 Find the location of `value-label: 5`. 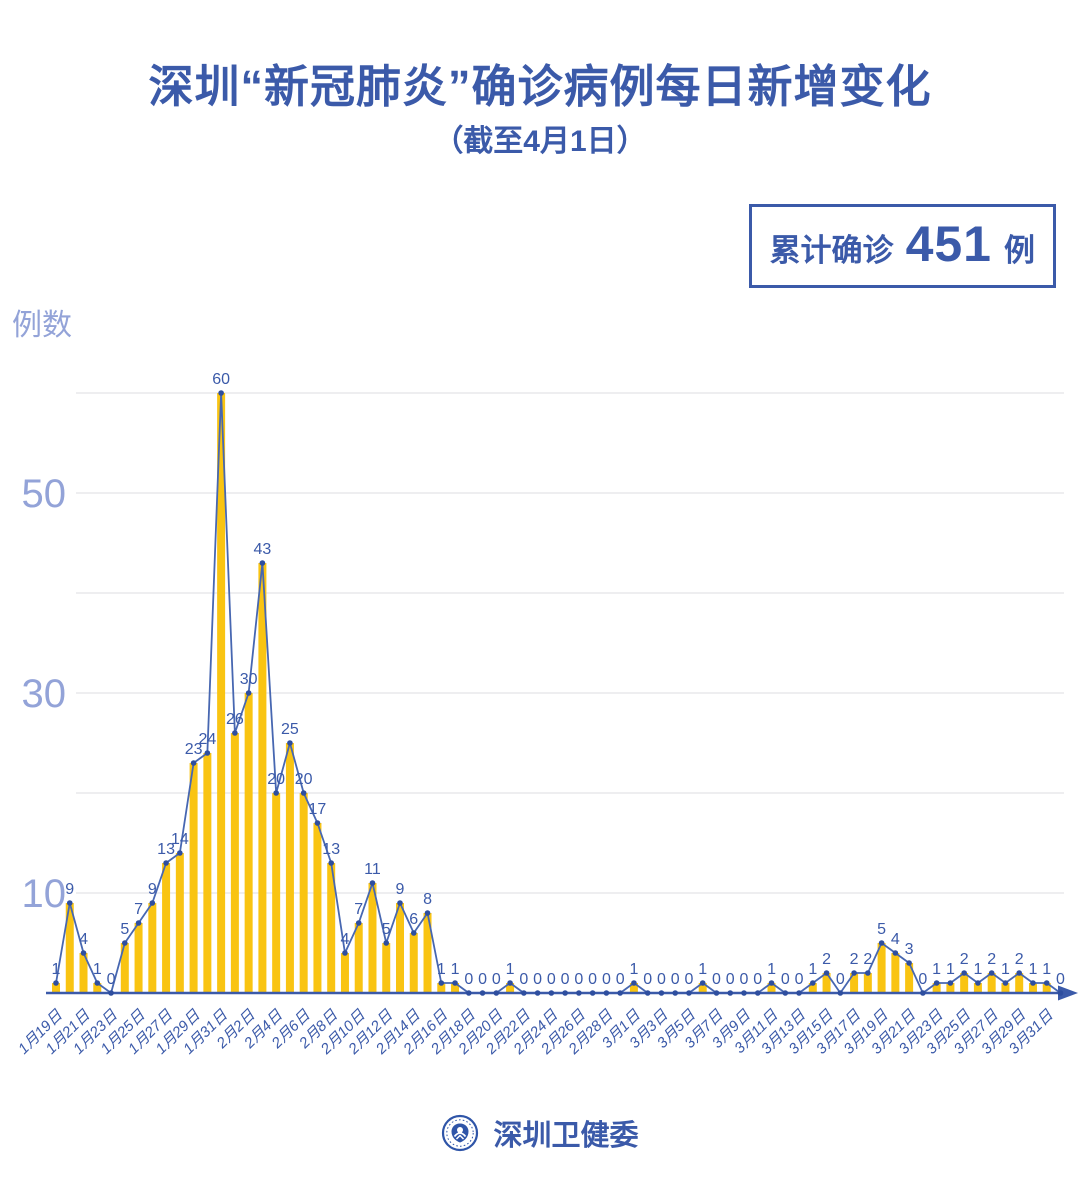

value-label: 5 is located at coordinates (881, 929).